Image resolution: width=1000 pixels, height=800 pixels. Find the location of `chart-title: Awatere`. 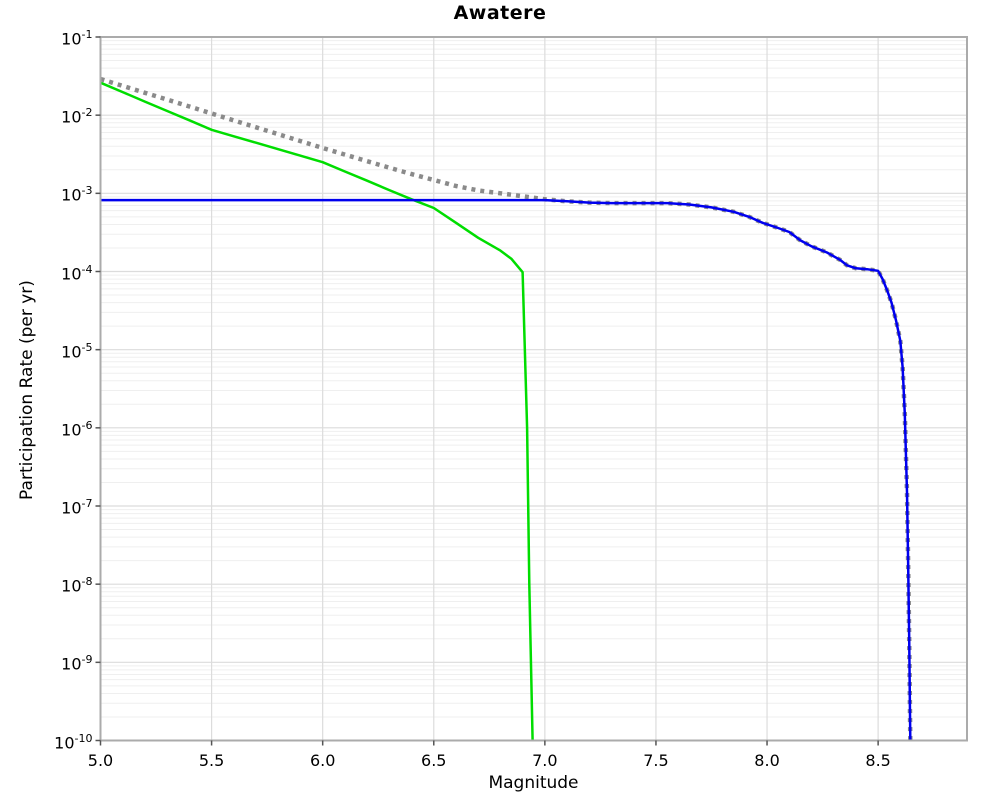

chart-title: Awatere is located at coordinates (500, 13).